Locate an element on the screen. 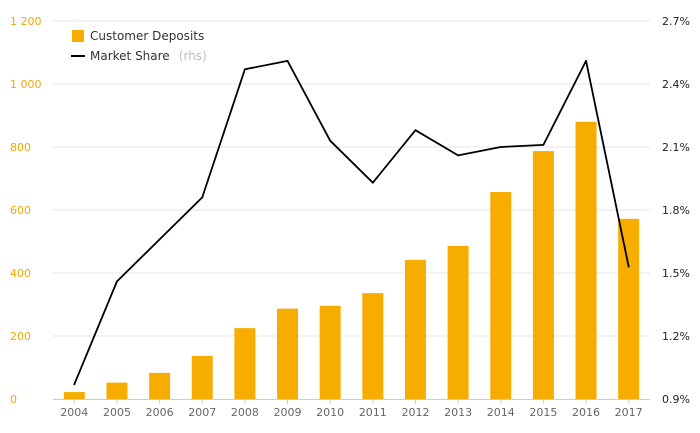  bar-2008 is located at coordinates (245, 363).